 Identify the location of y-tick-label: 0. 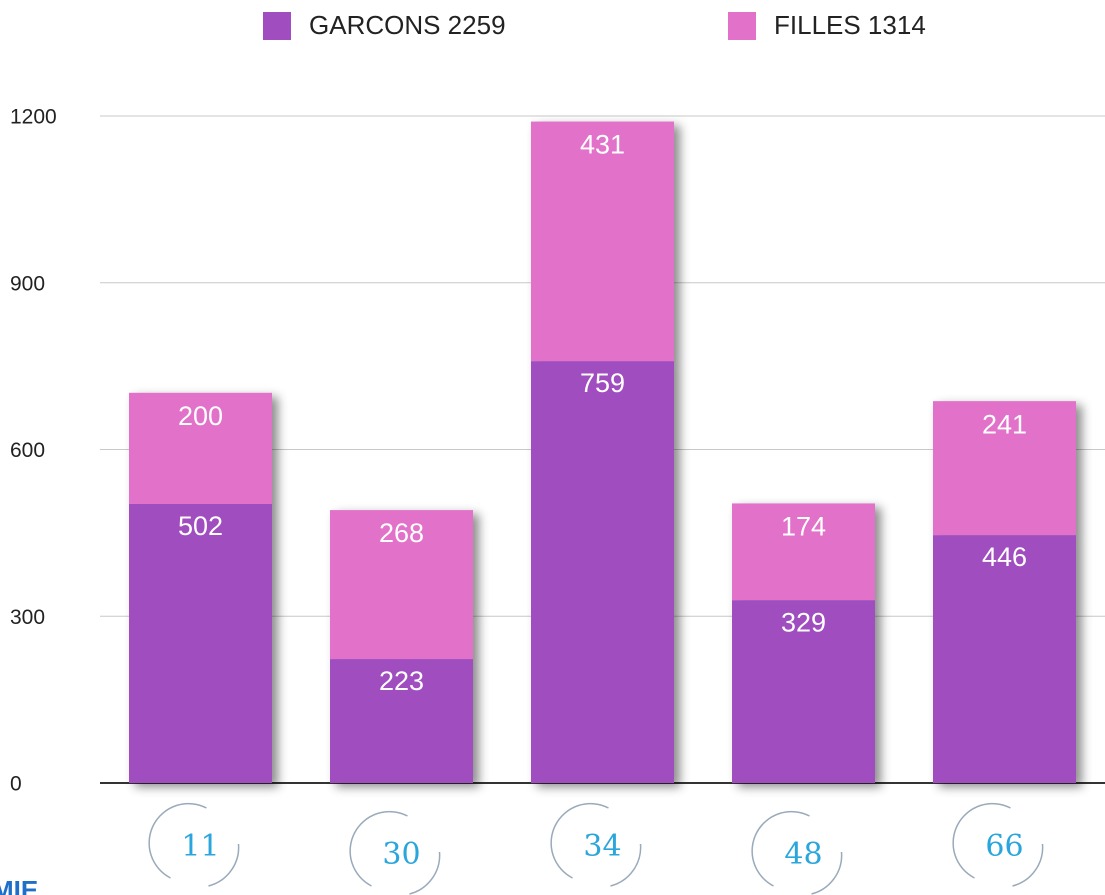
(16, 784).